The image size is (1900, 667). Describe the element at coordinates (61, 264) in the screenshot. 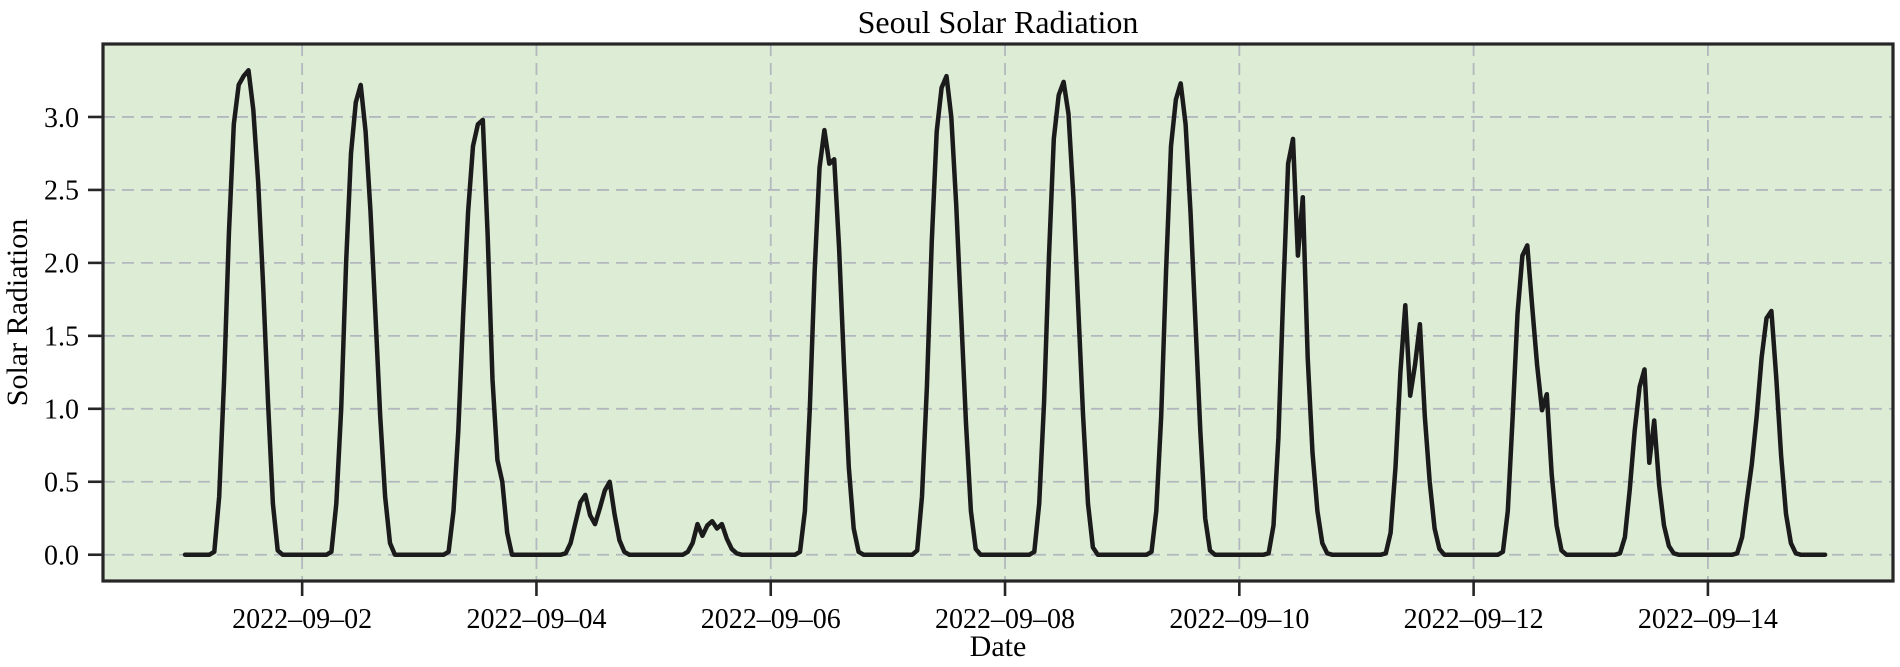

I see `y-tick-label: 2.0` at that location.